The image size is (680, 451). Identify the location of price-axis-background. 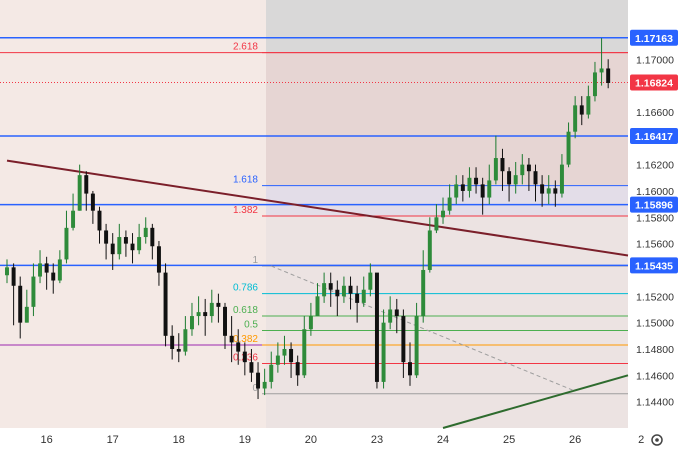
(654, 225).